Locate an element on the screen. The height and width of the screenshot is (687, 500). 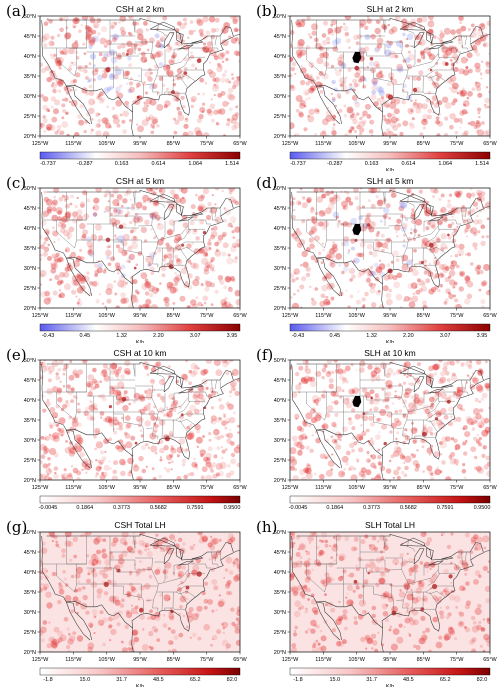
colorbar-tick-label: 0.9500 is located at coordinates (482, 508).